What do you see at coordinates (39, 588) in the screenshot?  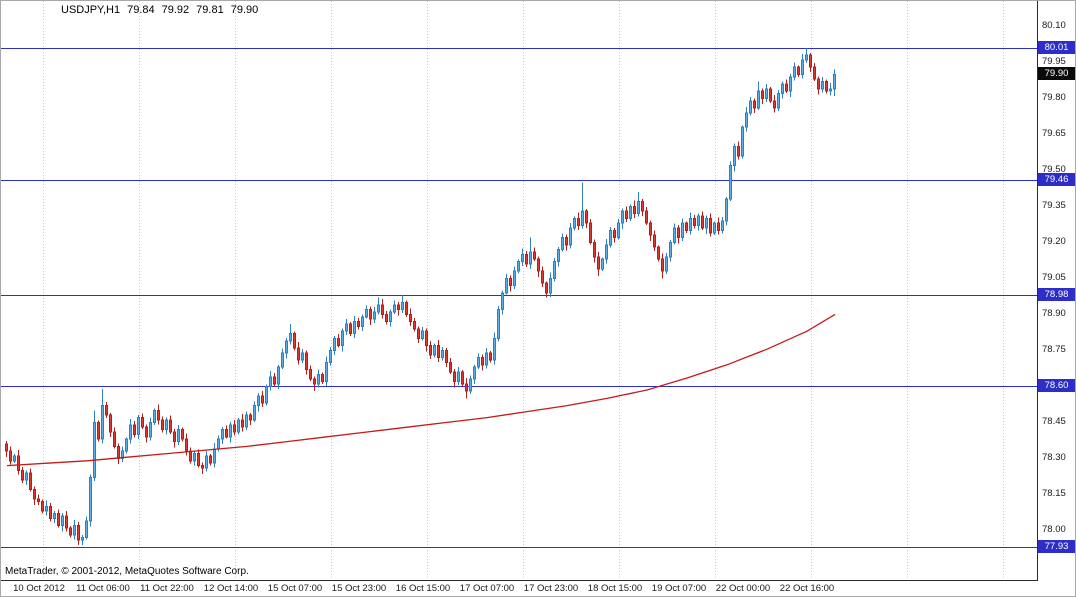 I see `time-axis-label: 10 Oct 2012` at bounding box center [39, 588].